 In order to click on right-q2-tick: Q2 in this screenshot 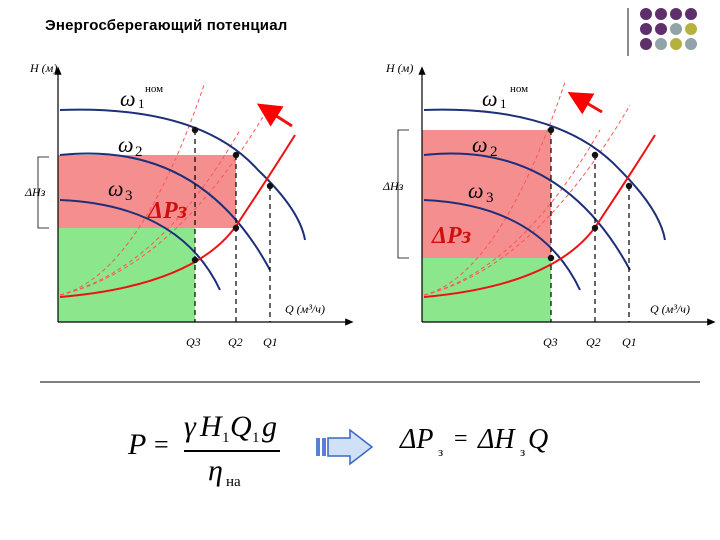, I will do `click(593, 342)`.